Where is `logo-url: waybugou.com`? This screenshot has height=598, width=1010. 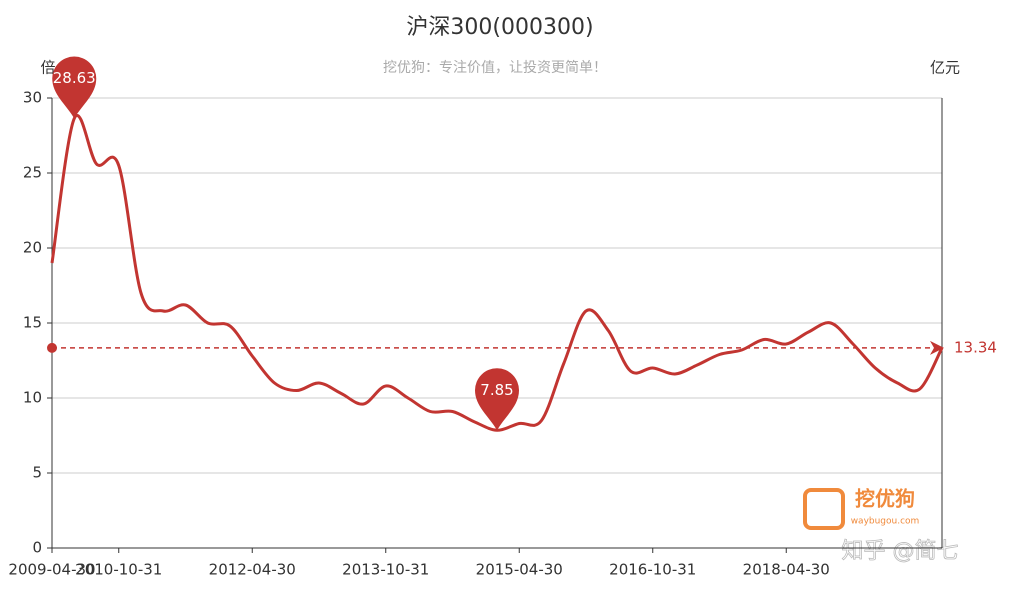
logo-url: waybugou.com is located at coordinates (885, 522).